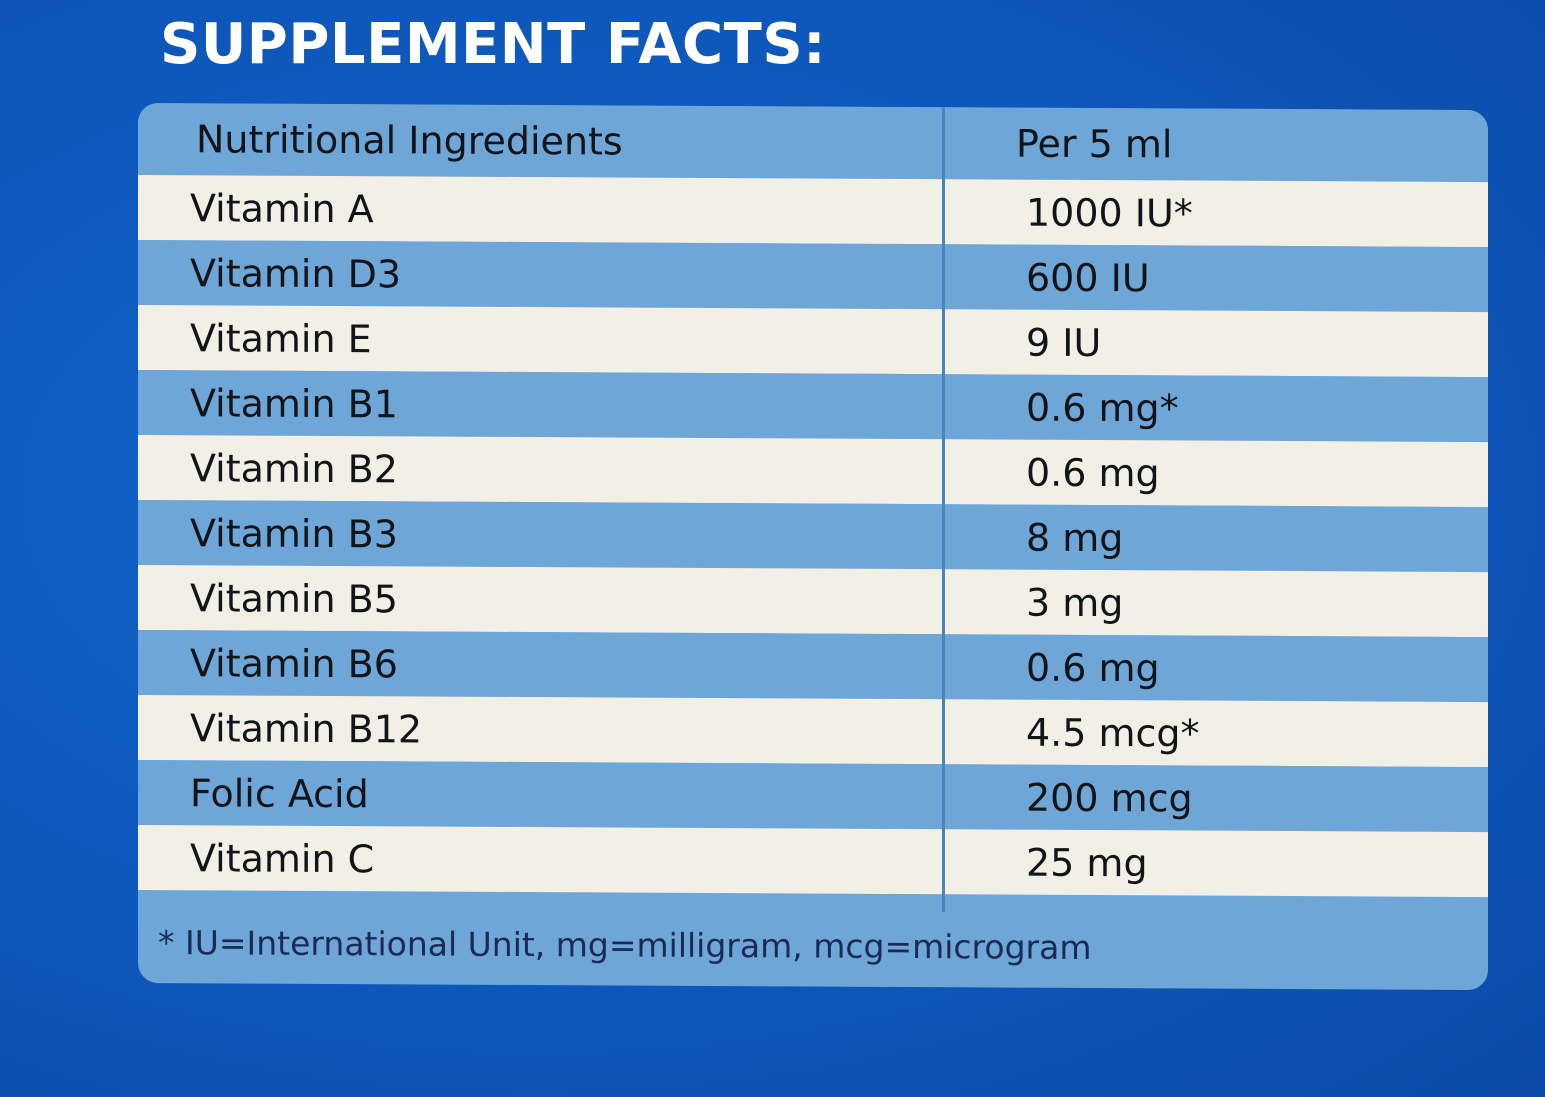  I want to click on table-row: Vitamin B1 0.6 mg*, so click(813, 406).